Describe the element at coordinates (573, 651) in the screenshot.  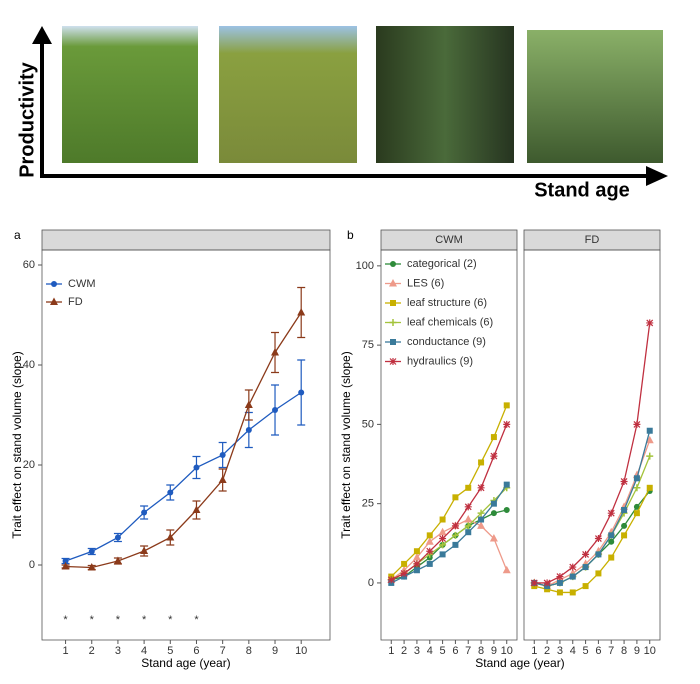
I see `x-tick-label: 4` at that location.